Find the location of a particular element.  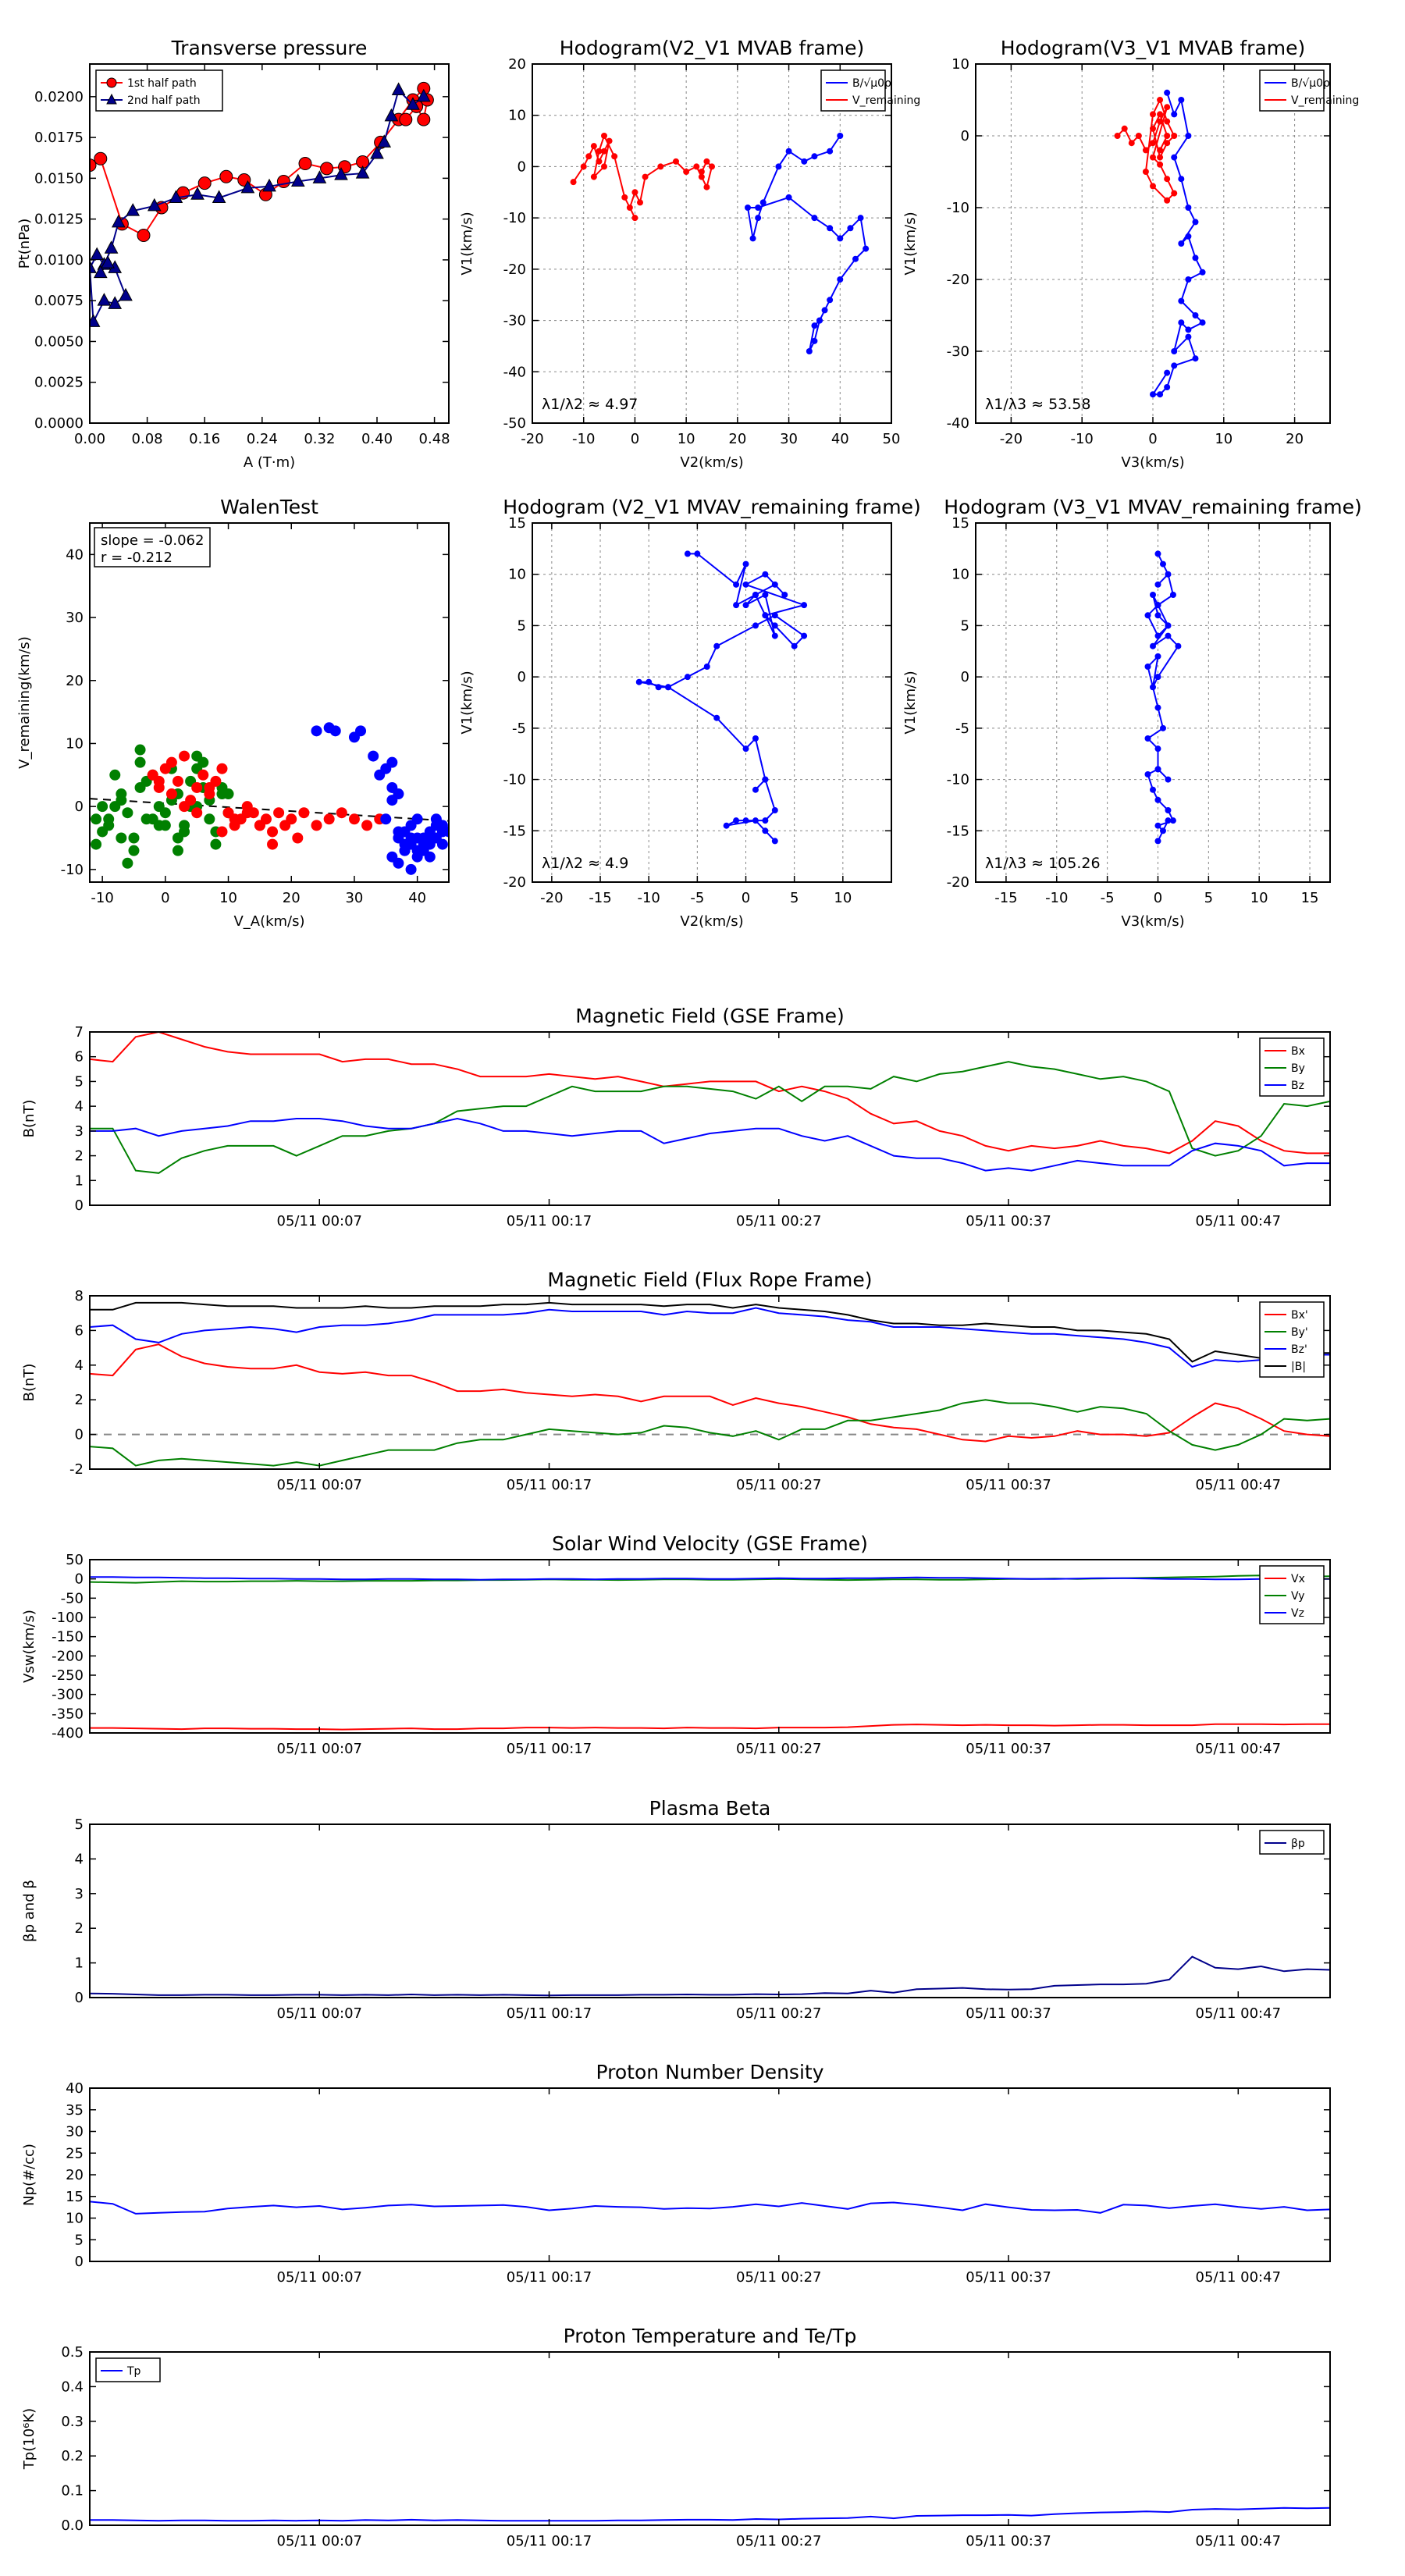

y-tick-label: 25 is located at coordinates (75, 2153).